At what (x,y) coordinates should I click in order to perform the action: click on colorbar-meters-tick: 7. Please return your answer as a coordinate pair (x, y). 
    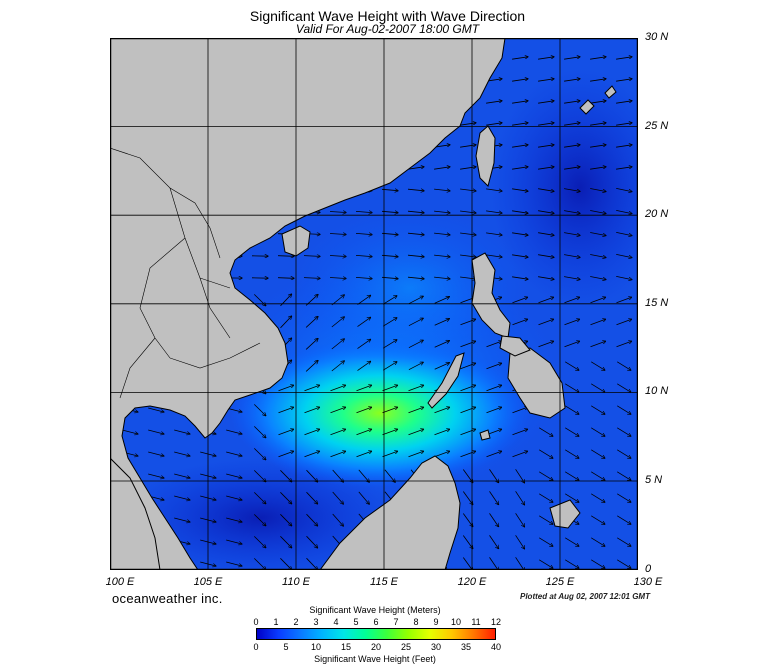
    Looking at the image, I should click on (396, 622).